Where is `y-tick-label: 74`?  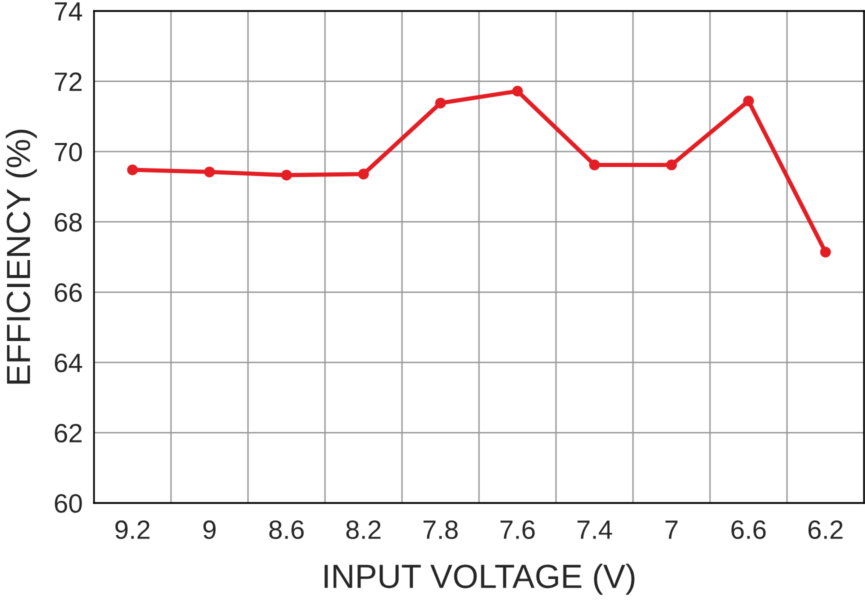 y-tick-label: 74 is located at coordinates (68, 11).